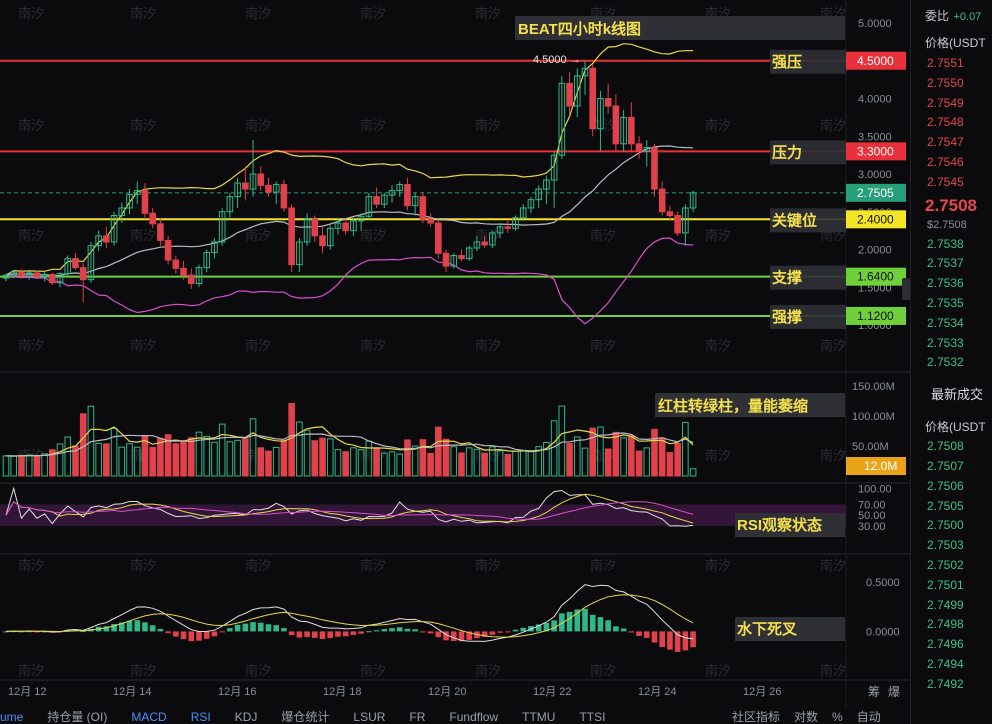 This screenshot has width=992, height=724. Describe the element at coordinates (945, 545) in the screenshot. I see `trade-price-row: 2.7503` at that location.